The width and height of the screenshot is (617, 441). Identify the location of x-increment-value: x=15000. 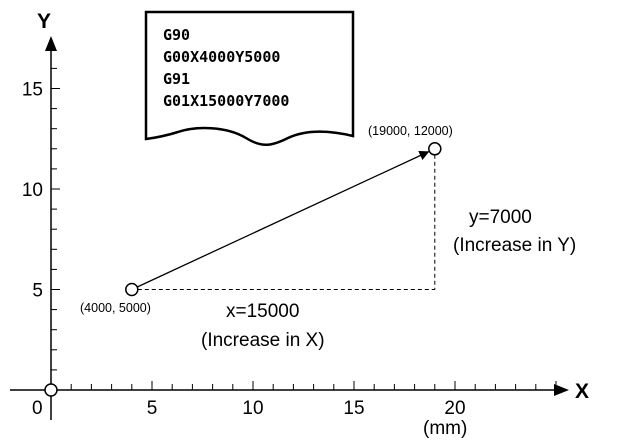
(262, 311).